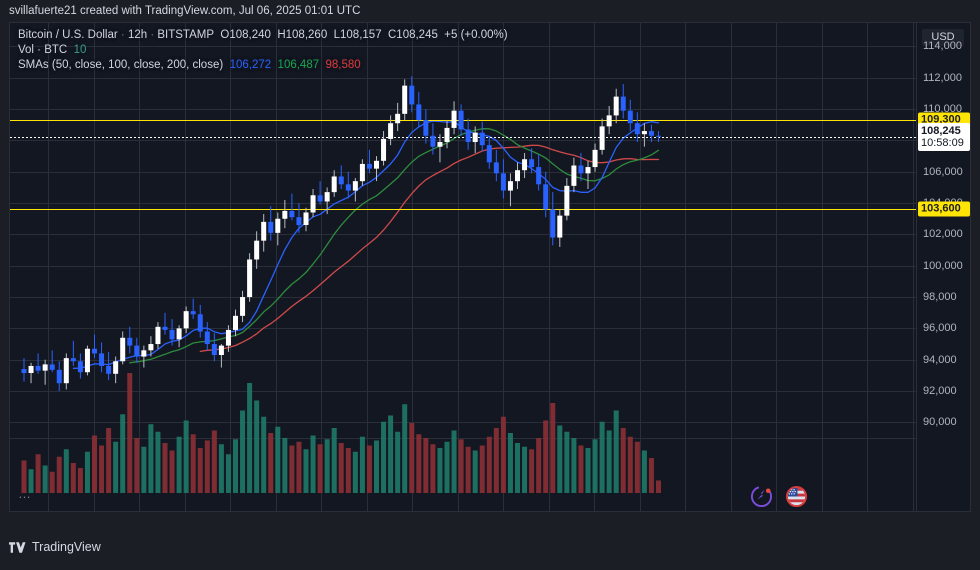 The height and width of the screenshot is (570, 980). I want to click on price-tick: 100,000, so click(943, 265).